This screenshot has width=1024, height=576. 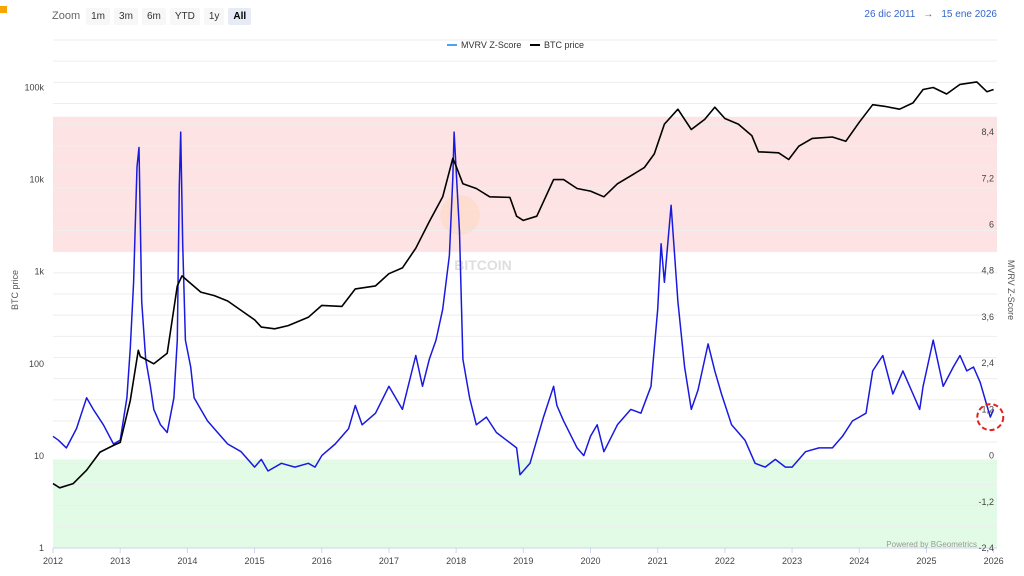 What do you see at coordinates (491, 45) in the screenshot?
I see `legend-label-zscore: MVRV Z-Score` at bounding box center [491, 45].